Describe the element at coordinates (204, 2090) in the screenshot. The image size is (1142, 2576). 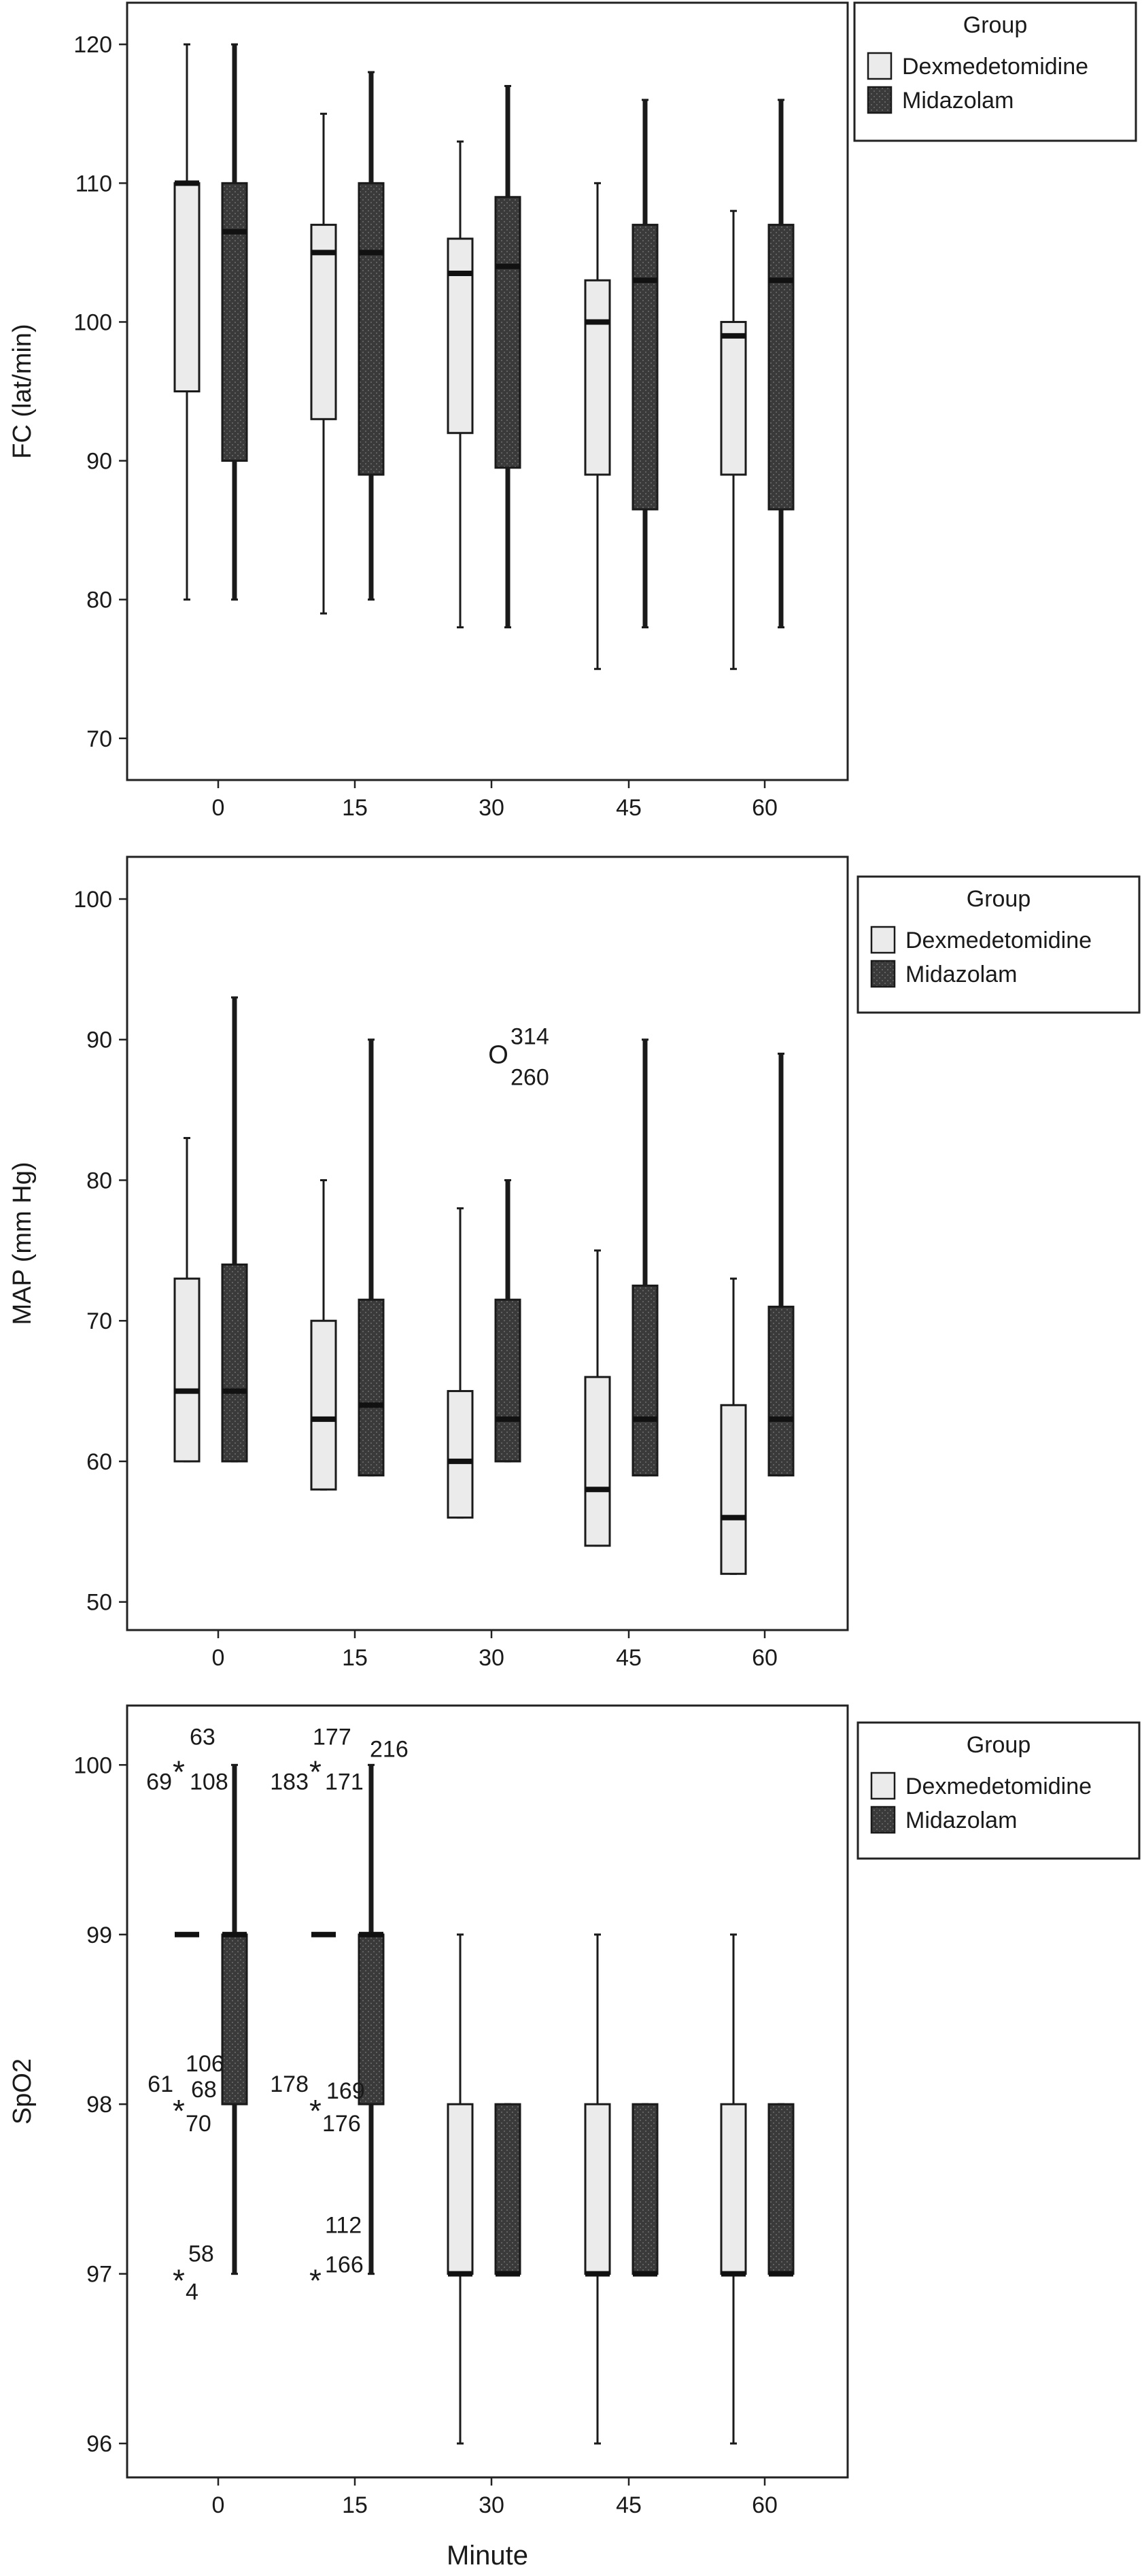
I see `outlier-case-label: 68` at that location.